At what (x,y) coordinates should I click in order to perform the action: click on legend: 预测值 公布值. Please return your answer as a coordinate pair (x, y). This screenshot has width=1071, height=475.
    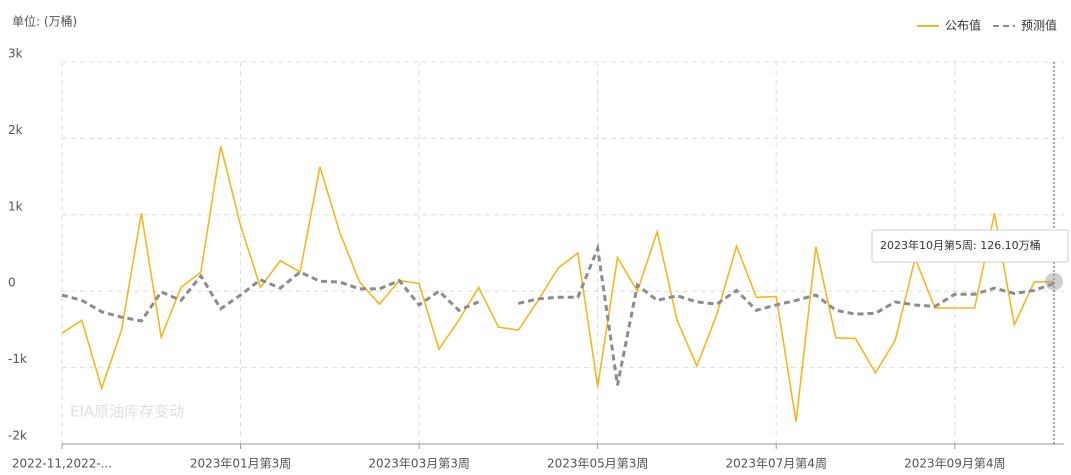
    Looking at the image, I should click on (986, 25).